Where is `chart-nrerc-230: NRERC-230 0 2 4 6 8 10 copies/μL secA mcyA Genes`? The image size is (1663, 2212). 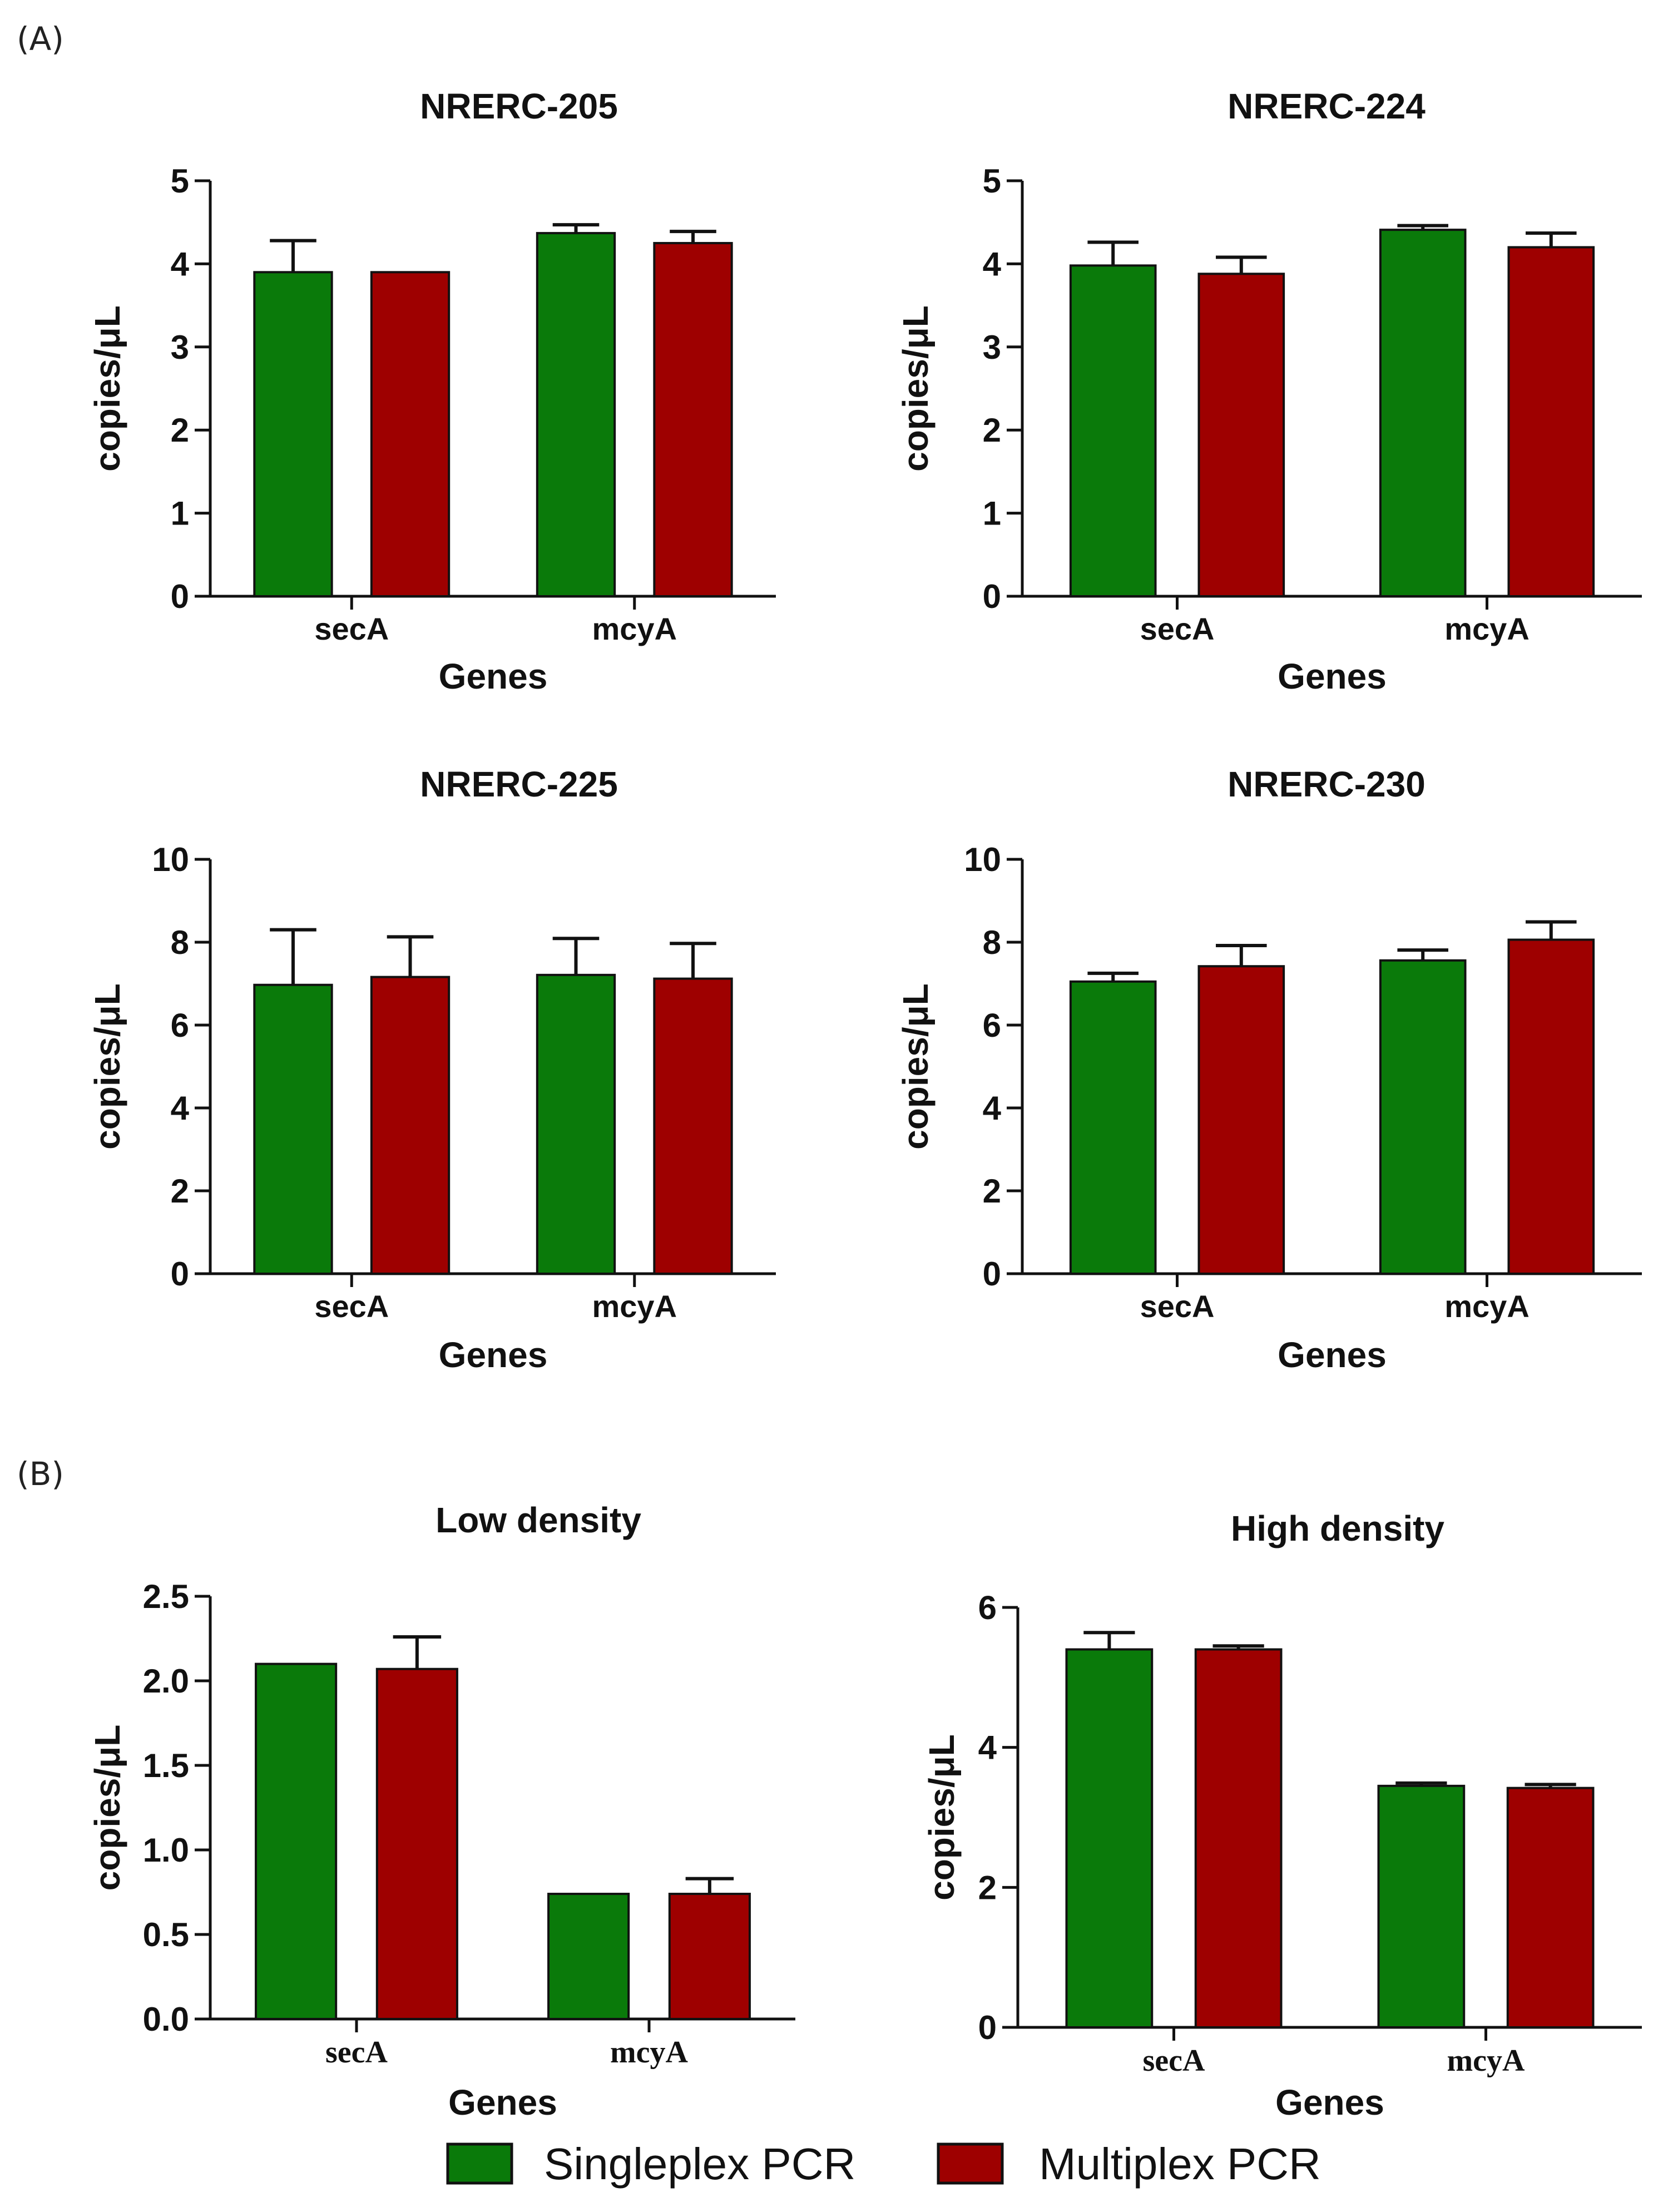
chart-nrerc-230: NRERC-230 0 2 4 6 8 10 copies/μL secA mcyA Genes is located at coordinates (1269, 1069).